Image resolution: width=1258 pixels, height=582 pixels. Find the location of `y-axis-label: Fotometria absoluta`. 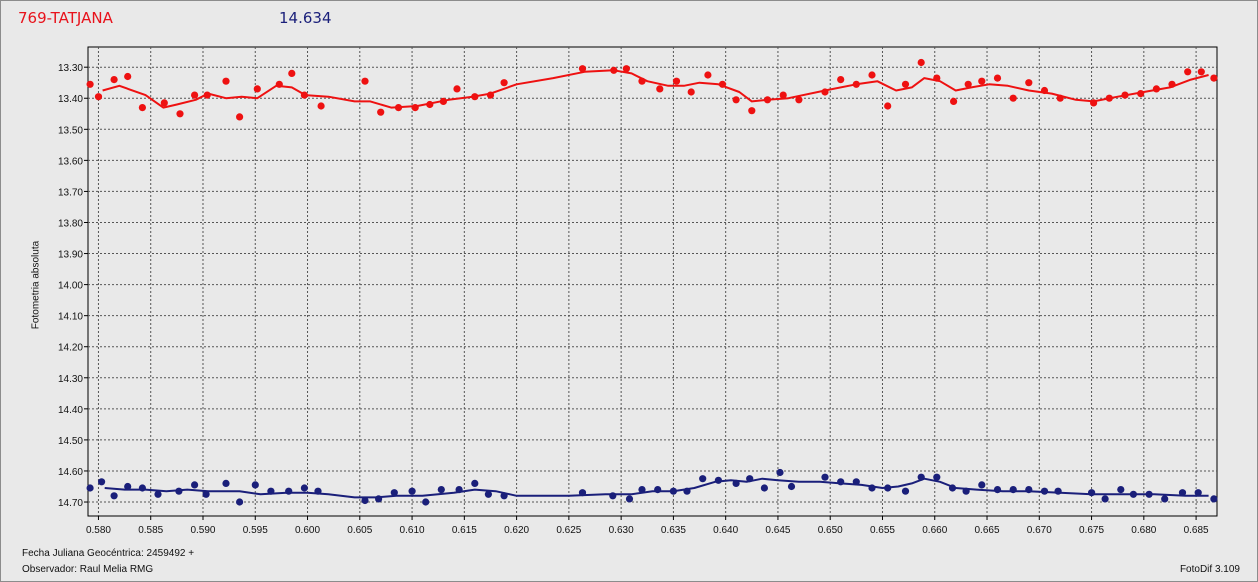

y-axis-label: Fotometria absoluta is located at coordinates (36, 285).